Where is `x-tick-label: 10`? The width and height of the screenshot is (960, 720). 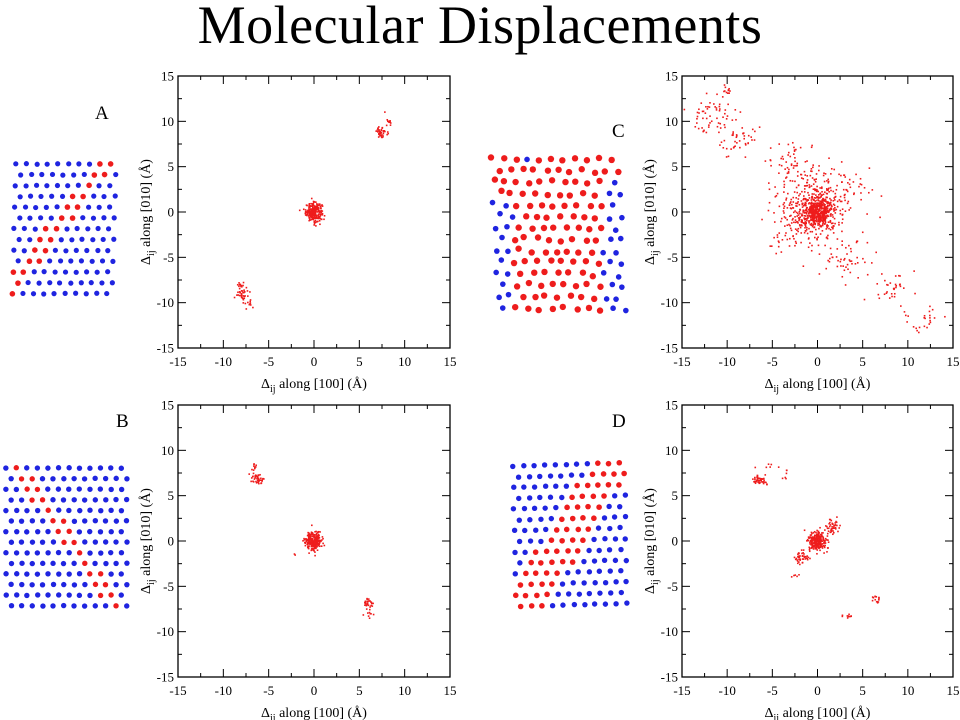 x-tick-label: 10 is located at coordinates (404, 361).